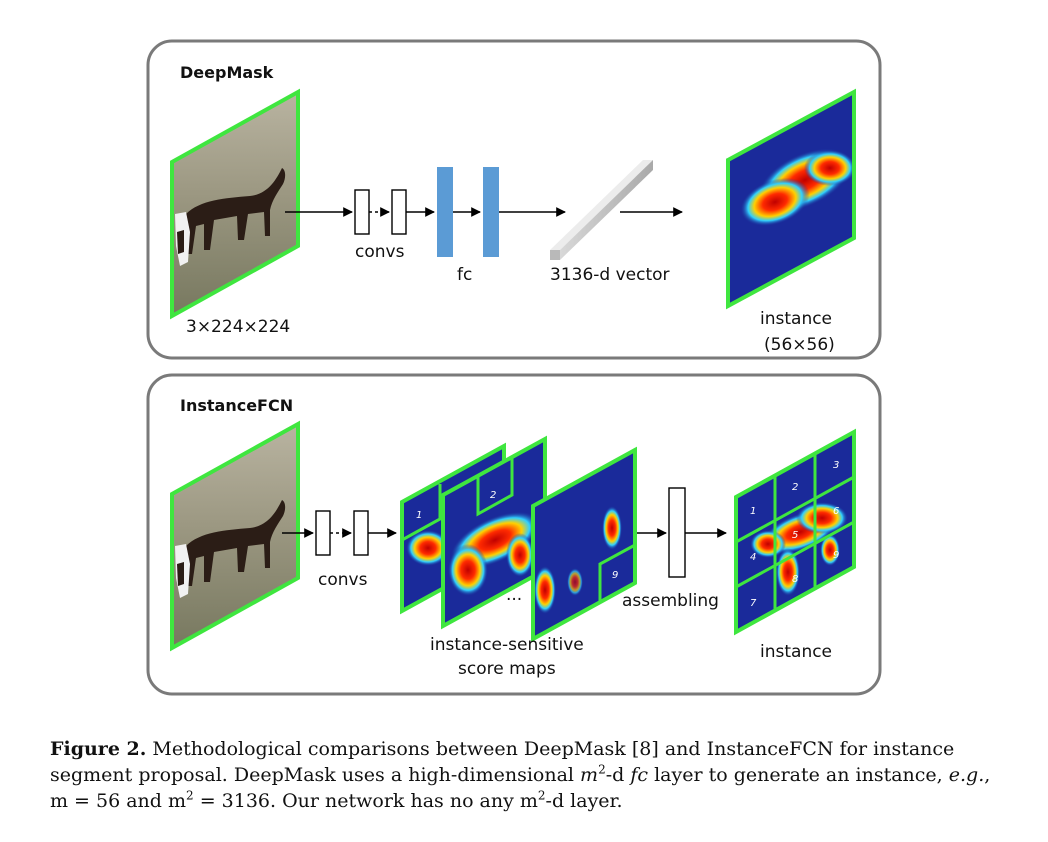  What do you see at coordinates (791, 199) in the screenshot?
I see `deepmask-output-heatmap` at bounding box center [791, 199].